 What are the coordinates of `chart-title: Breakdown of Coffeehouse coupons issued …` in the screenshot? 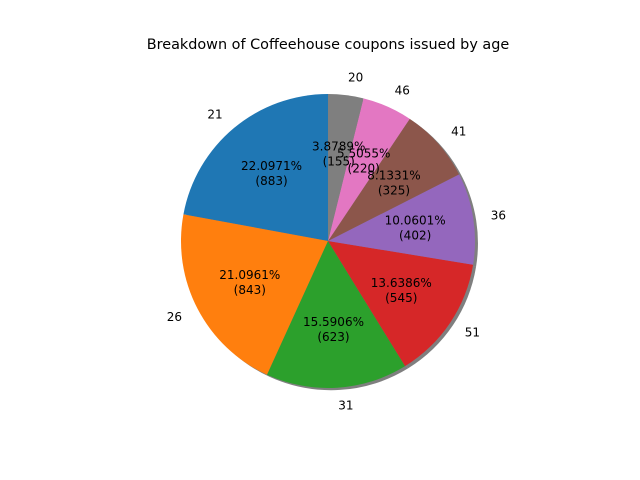 It's located at (328, 45).